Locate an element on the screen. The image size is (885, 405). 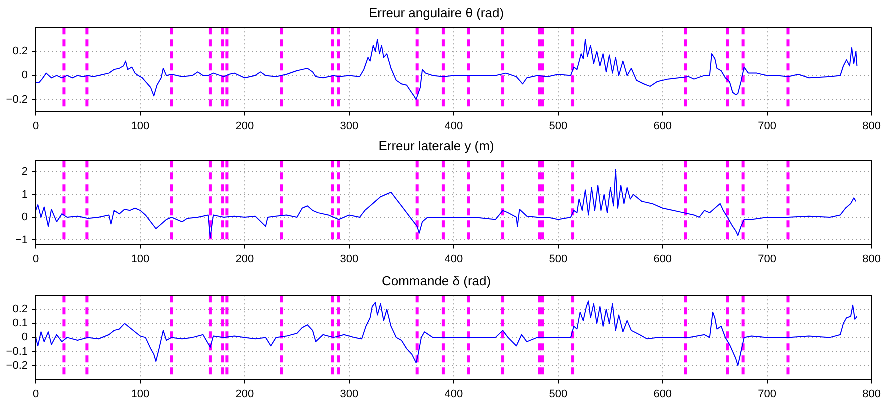
y-tick-label: 1 is located at coordinates (25, 194).